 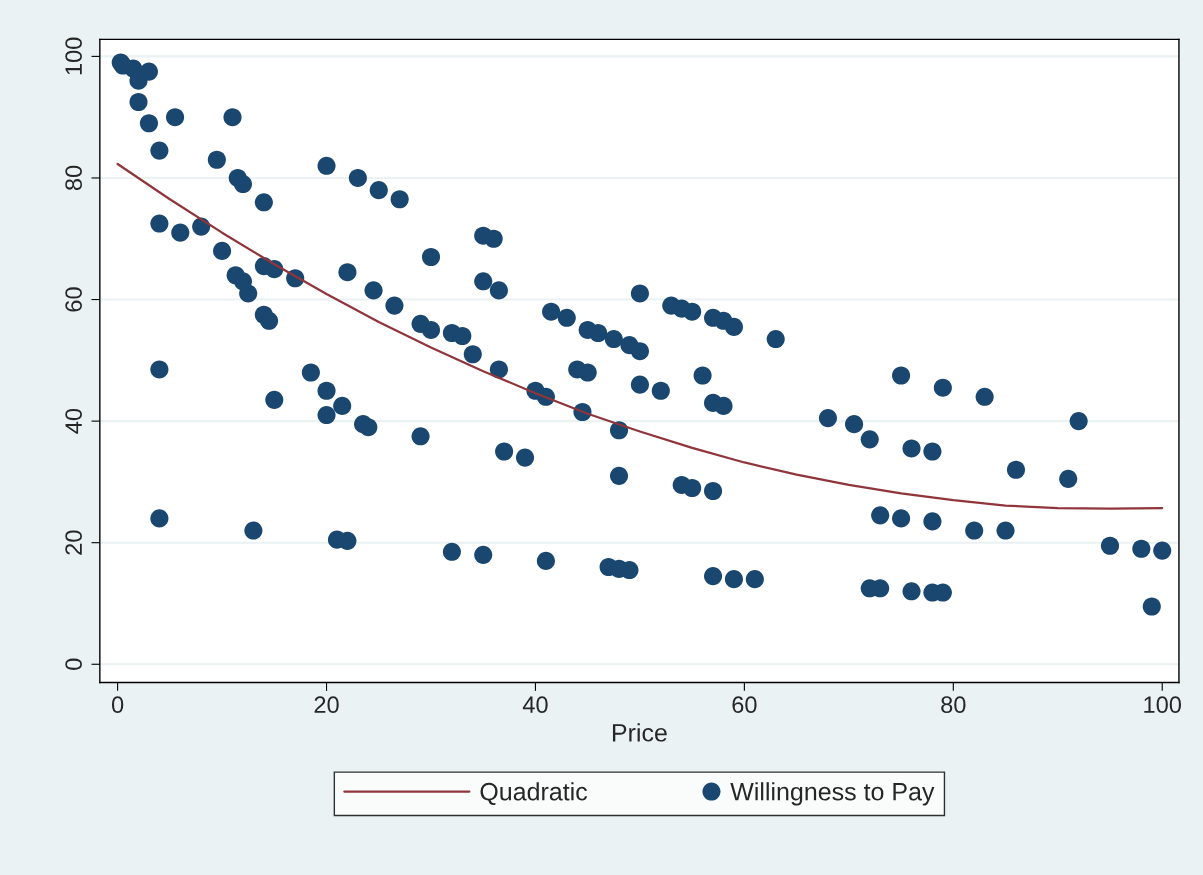 What do you see at coordinates (1162, 705) in the screenshot?
I see `x-tick-label: 100` at bounding box center [1162, 705].